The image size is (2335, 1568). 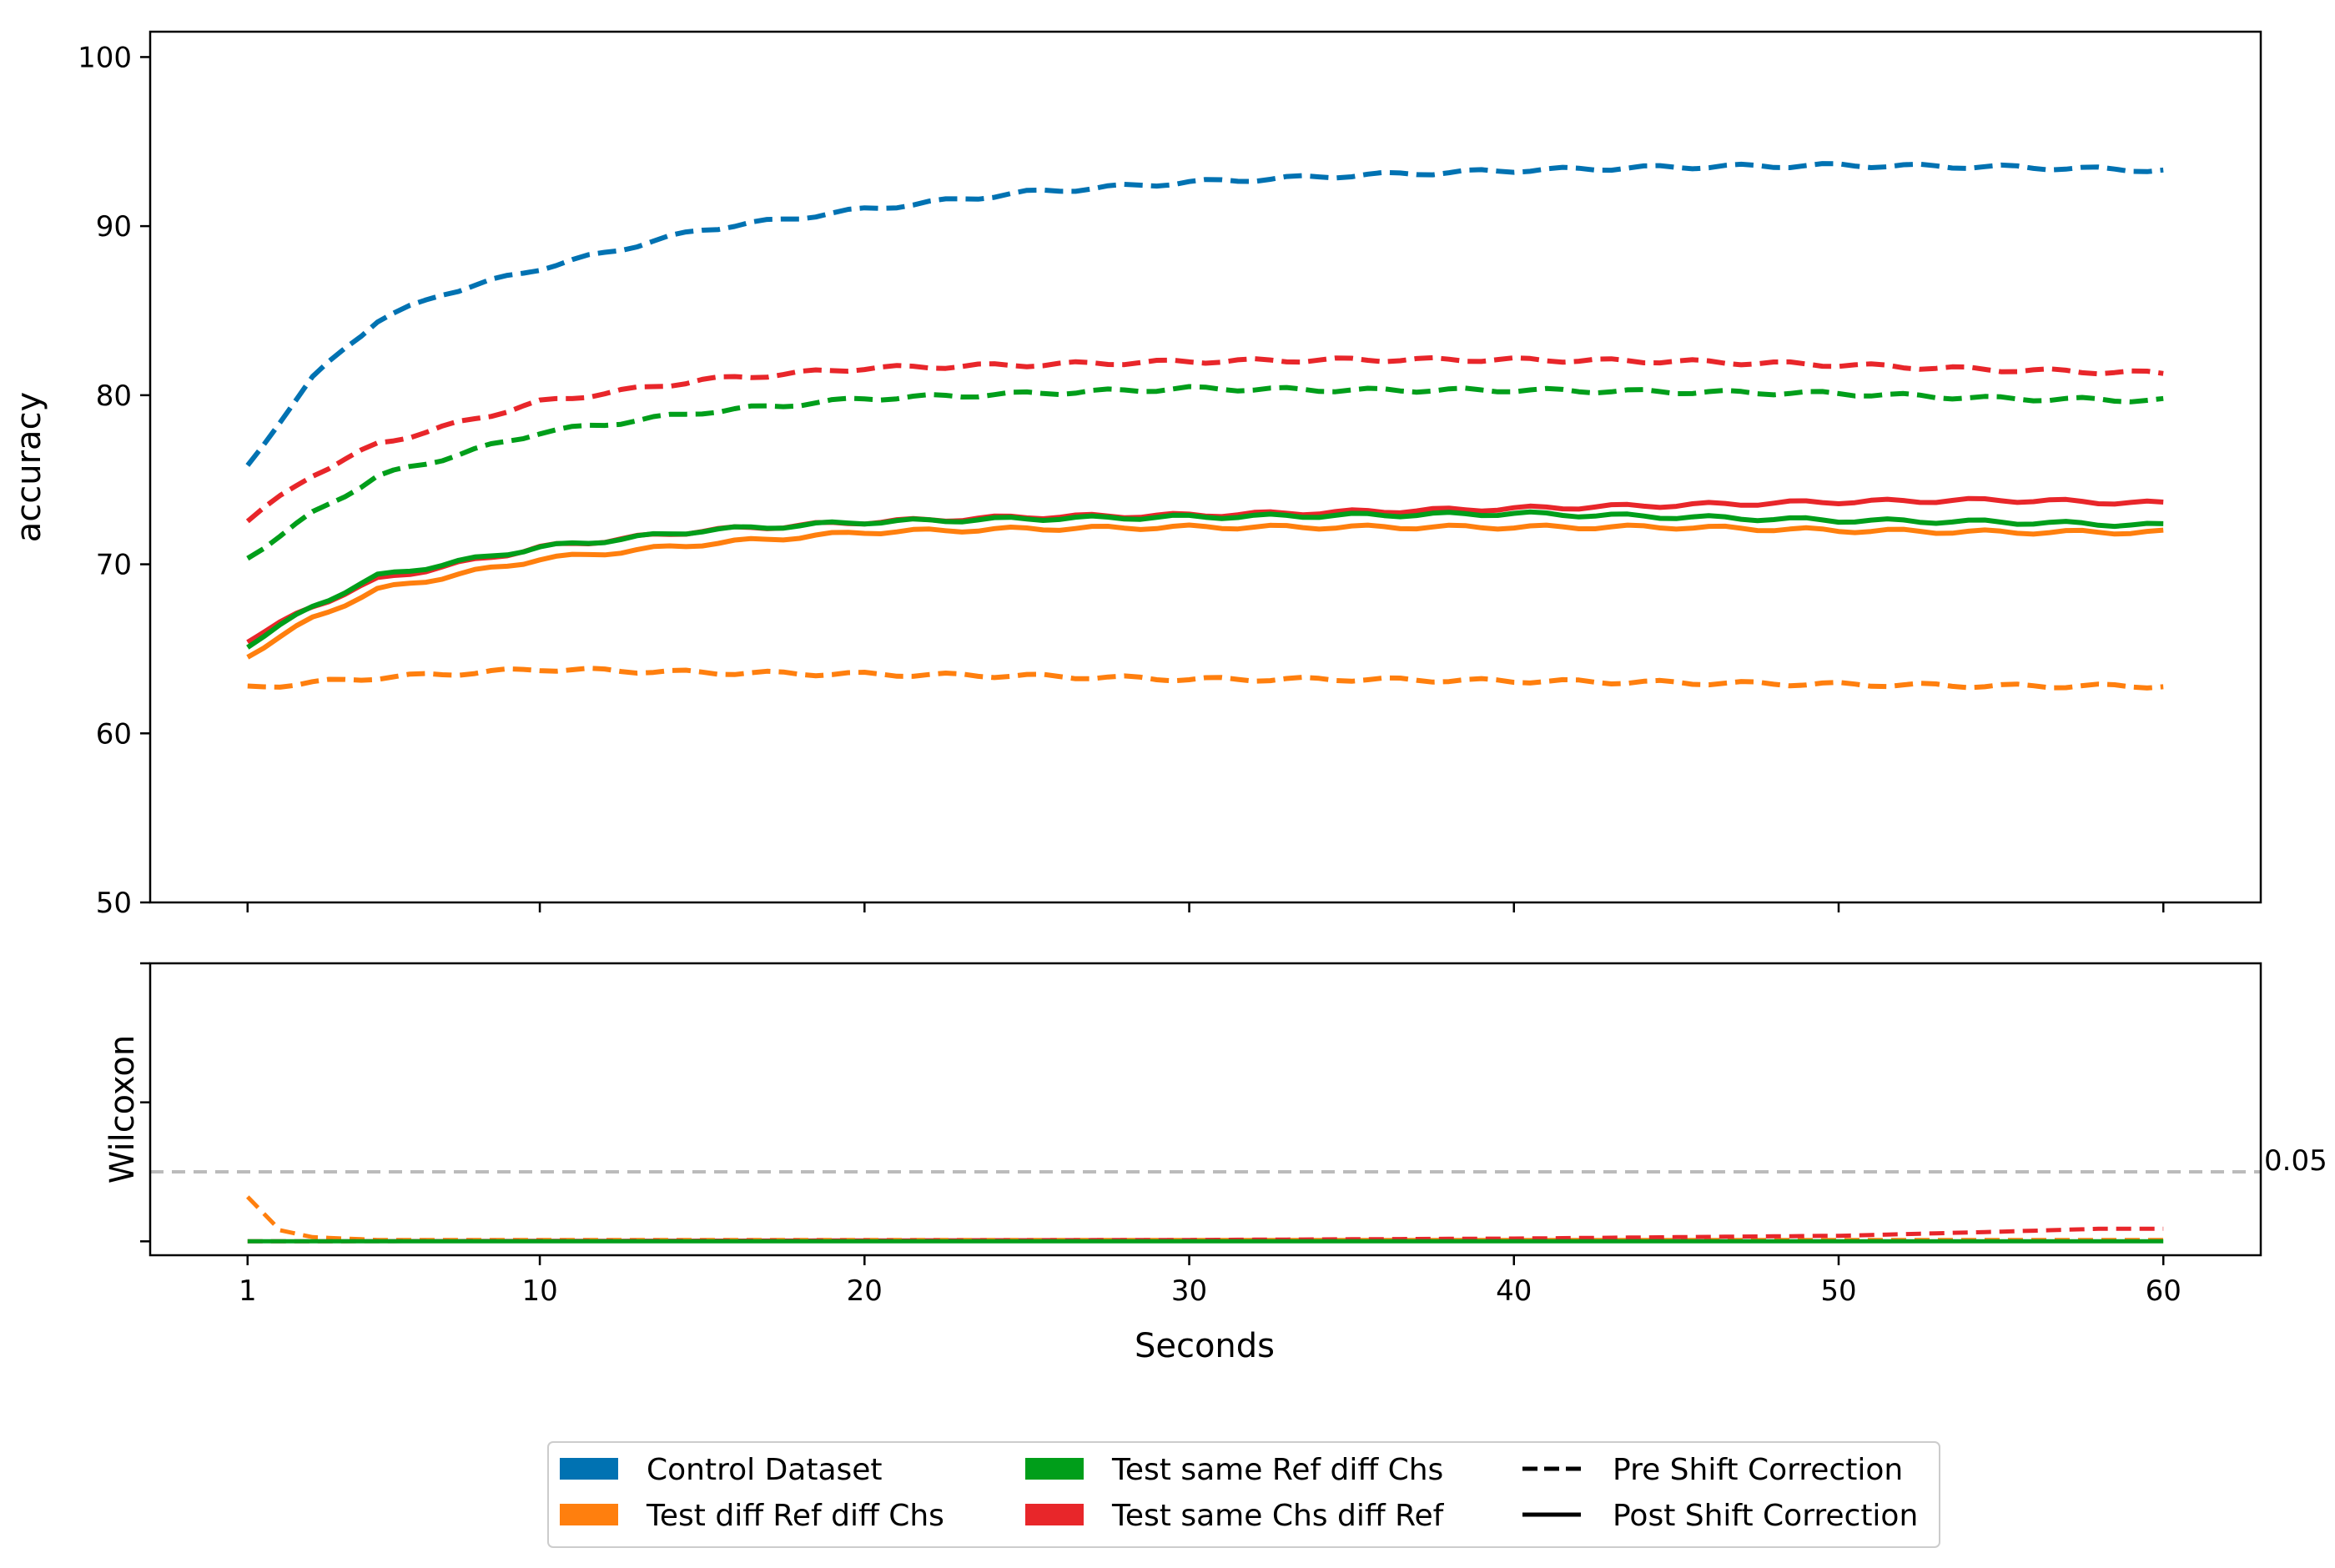 What do you see at coordinates (122, 1109) in the screenshot?
I see `wilcoxon-y-axis-label: Wilcoxon` at bounding box center [122, 1109].